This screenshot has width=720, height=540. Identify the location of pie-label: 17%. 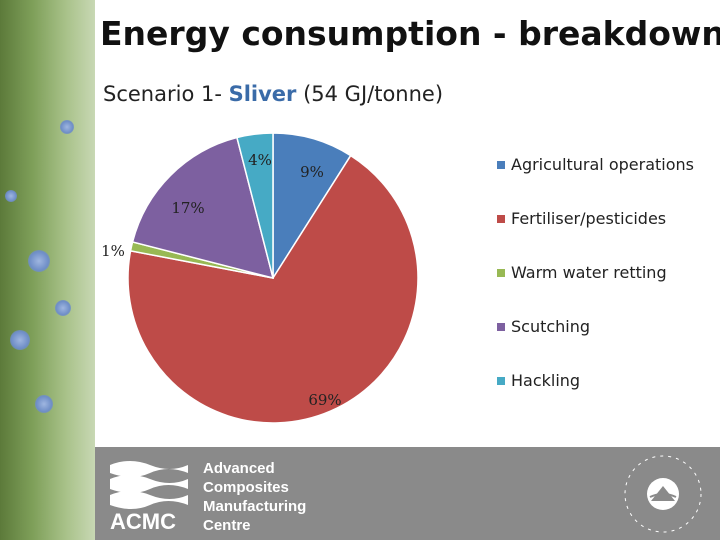
(187, 208).